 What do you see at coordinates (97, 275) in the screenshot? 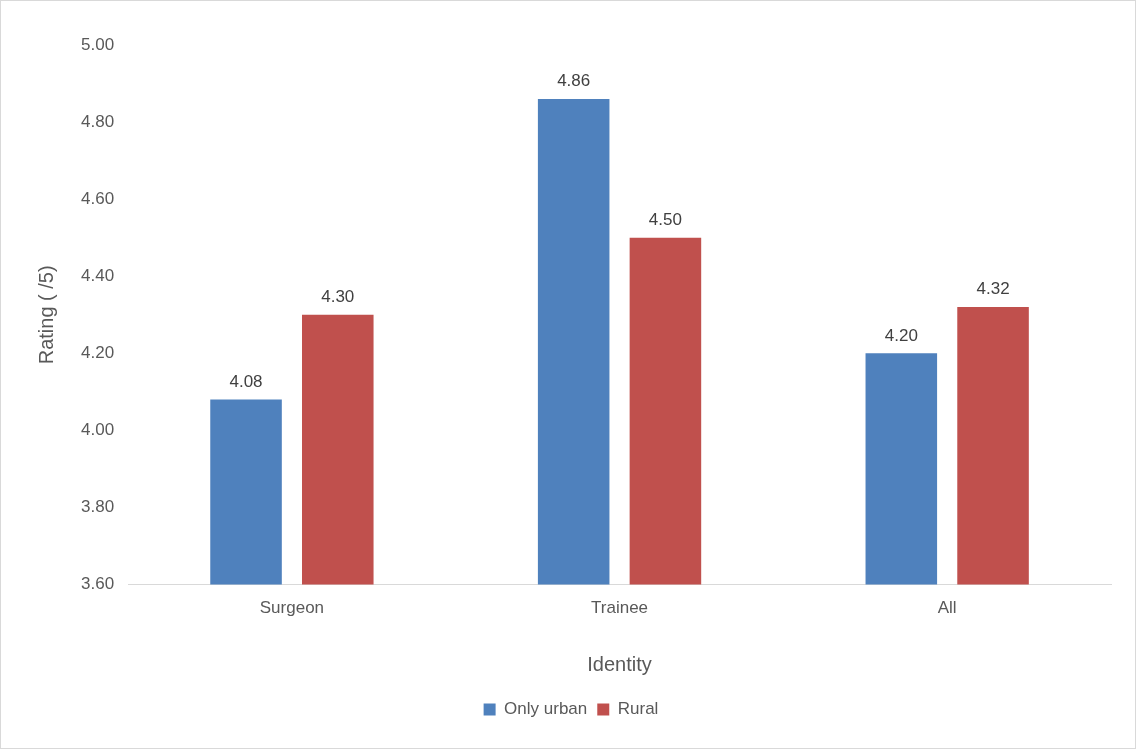
I see `y-tick-label: 4.40` at bounding box center [97, 275].